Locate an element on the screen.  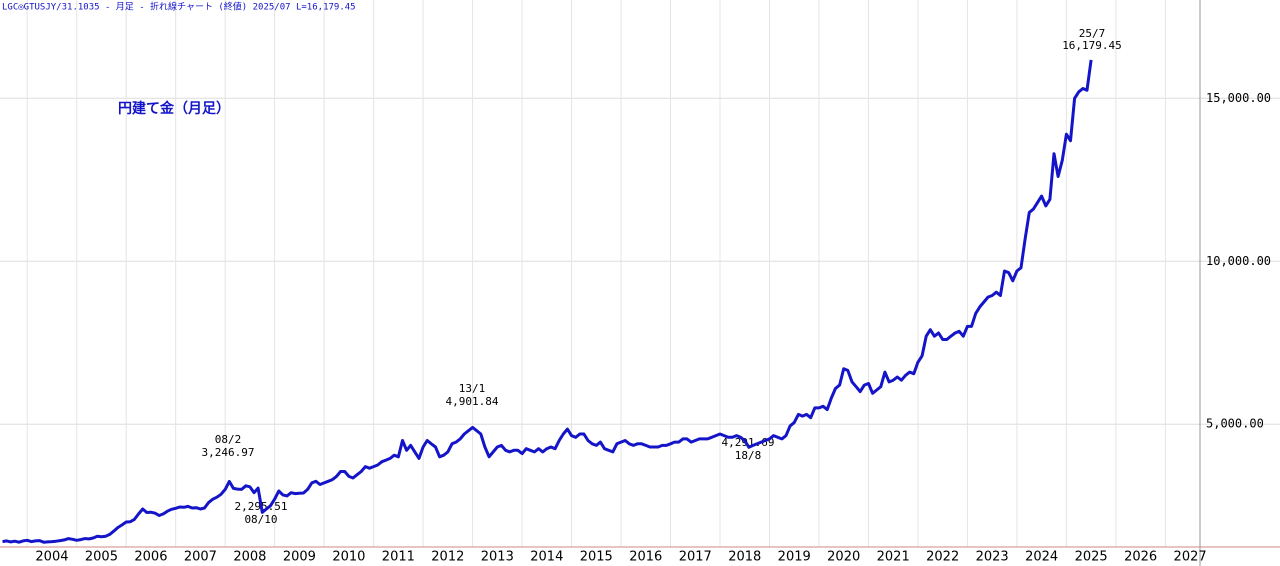
x-tick-label: 2026 is located at coordinates (1140, 557).